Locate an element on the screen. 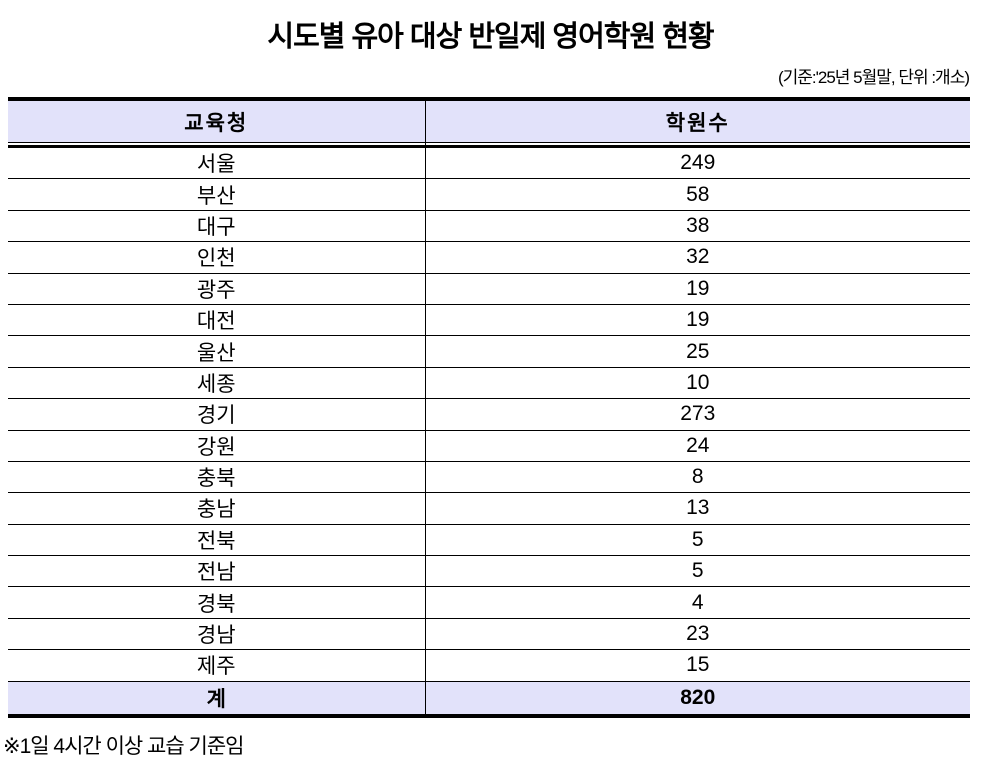 This screenshot has width=981, height=767. header-double-rule is located at coordinates (489, 144).